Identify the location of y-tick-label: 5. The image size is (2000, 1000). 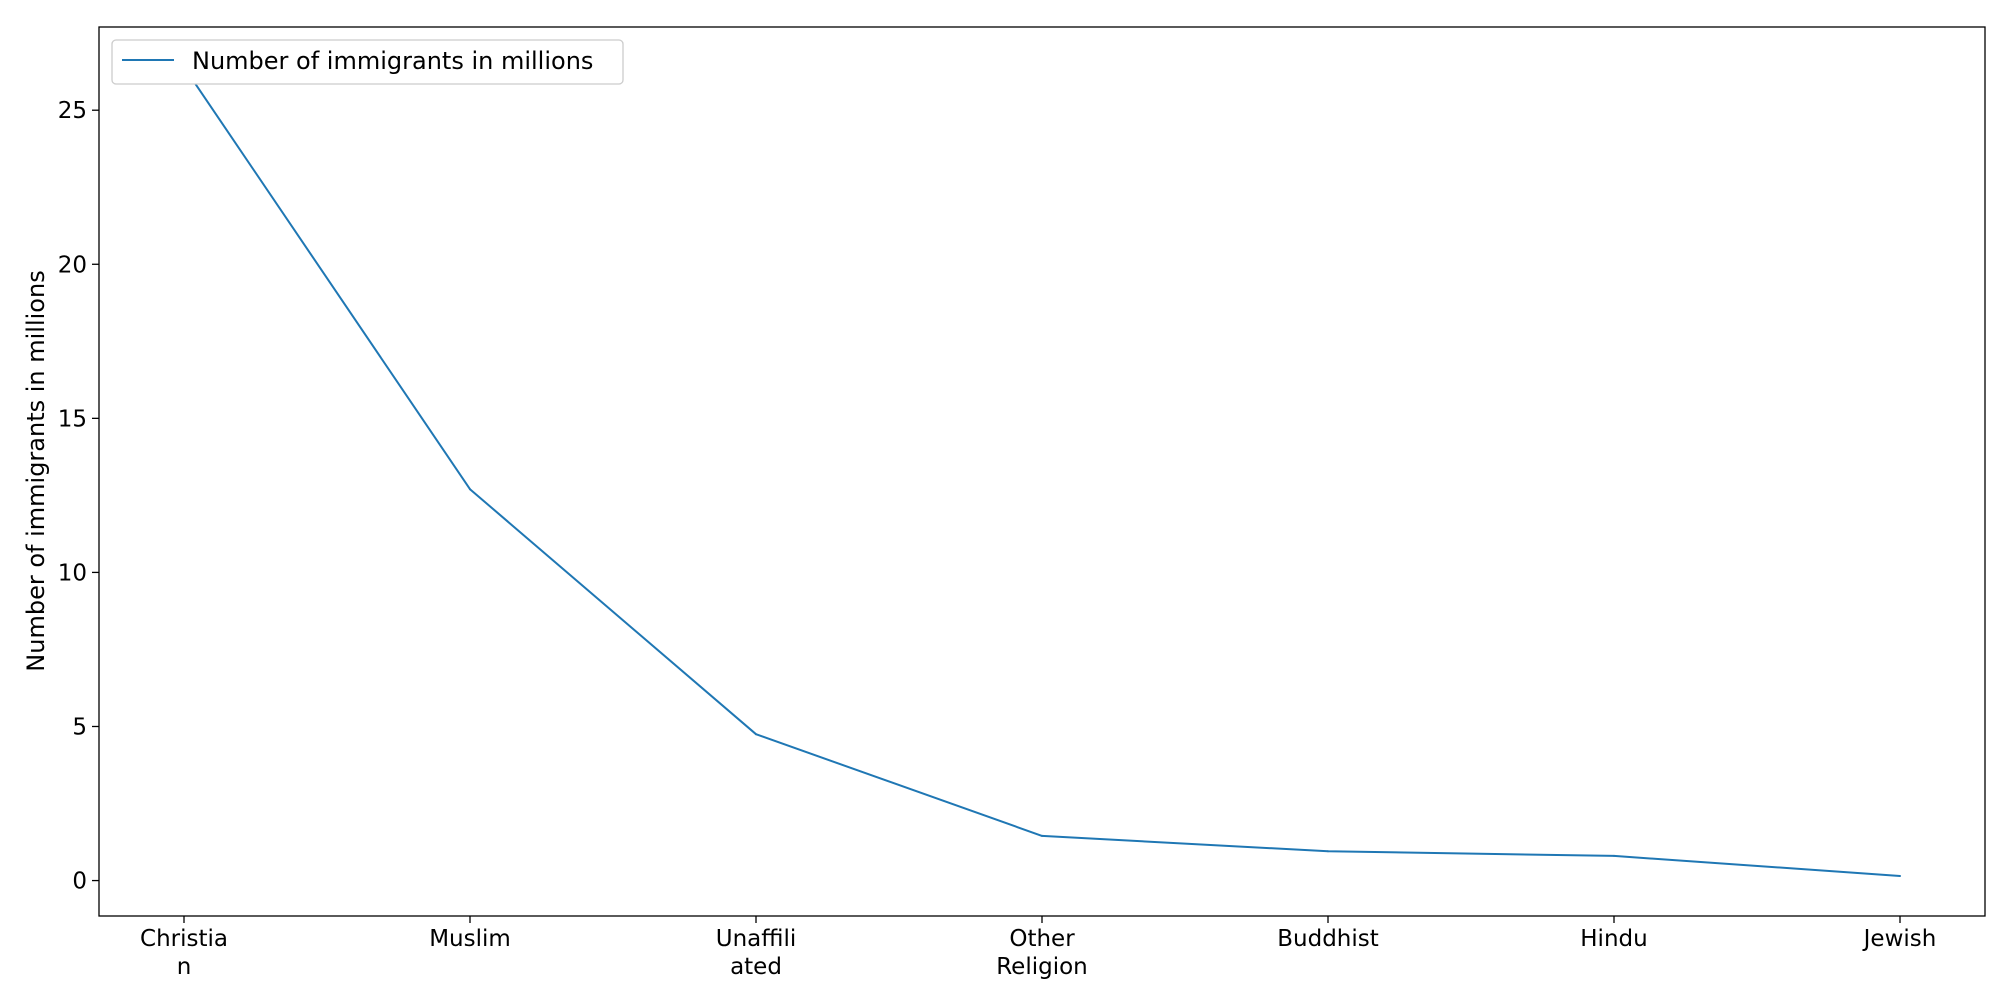
(79, 727).